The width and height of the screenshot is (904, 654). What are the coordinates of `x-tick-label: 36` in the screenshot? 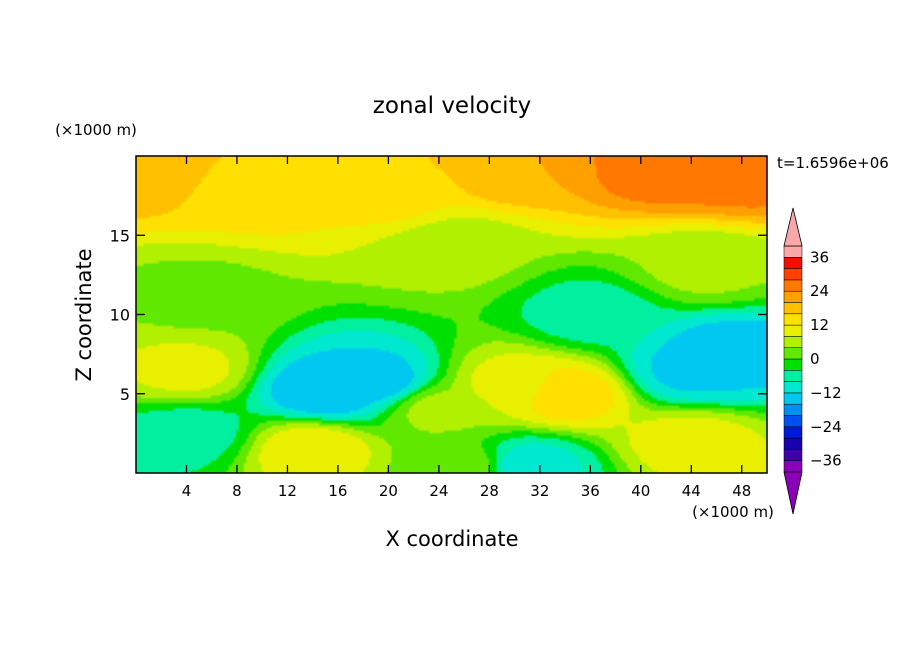 It's located at (590, 491).